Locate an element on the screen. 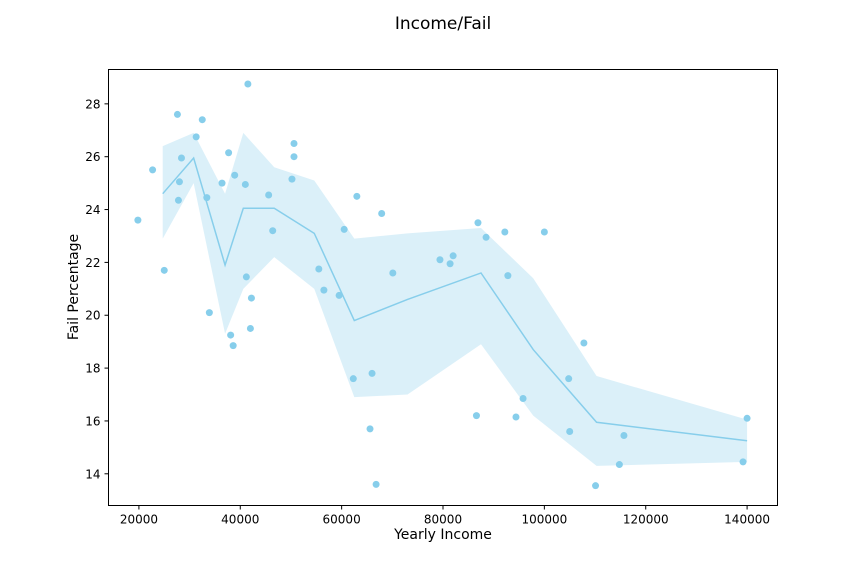 The width and height of the screenshot is (864, 576). y-tick-label: 18 is located at coordinates (92, 369).